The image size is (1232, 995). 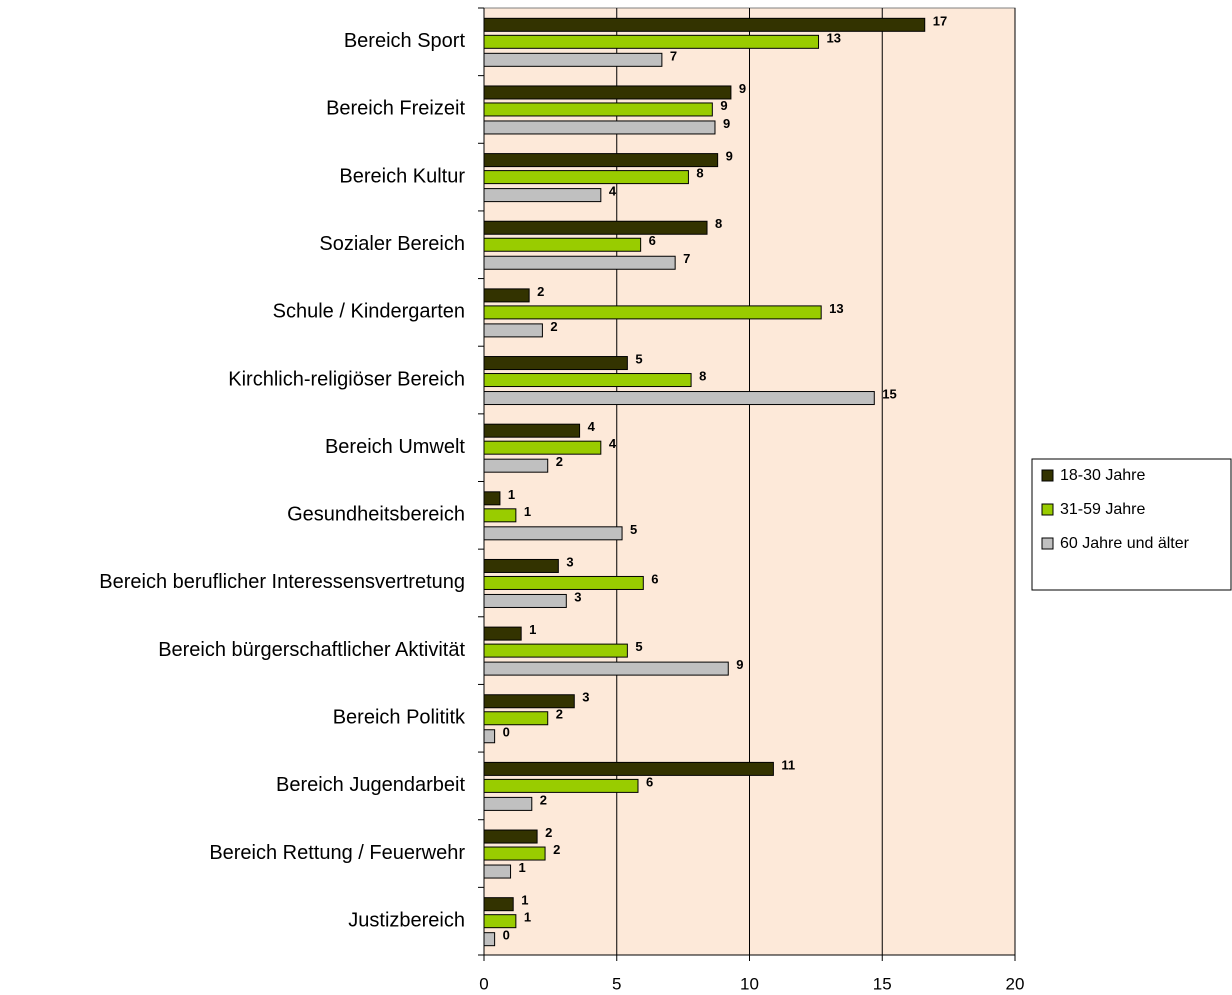 What do you see at coordinates (1102, 509) in the screenshot?
I see `legend-label: 31-59 Jahre` at bounding box center [1102, 509].